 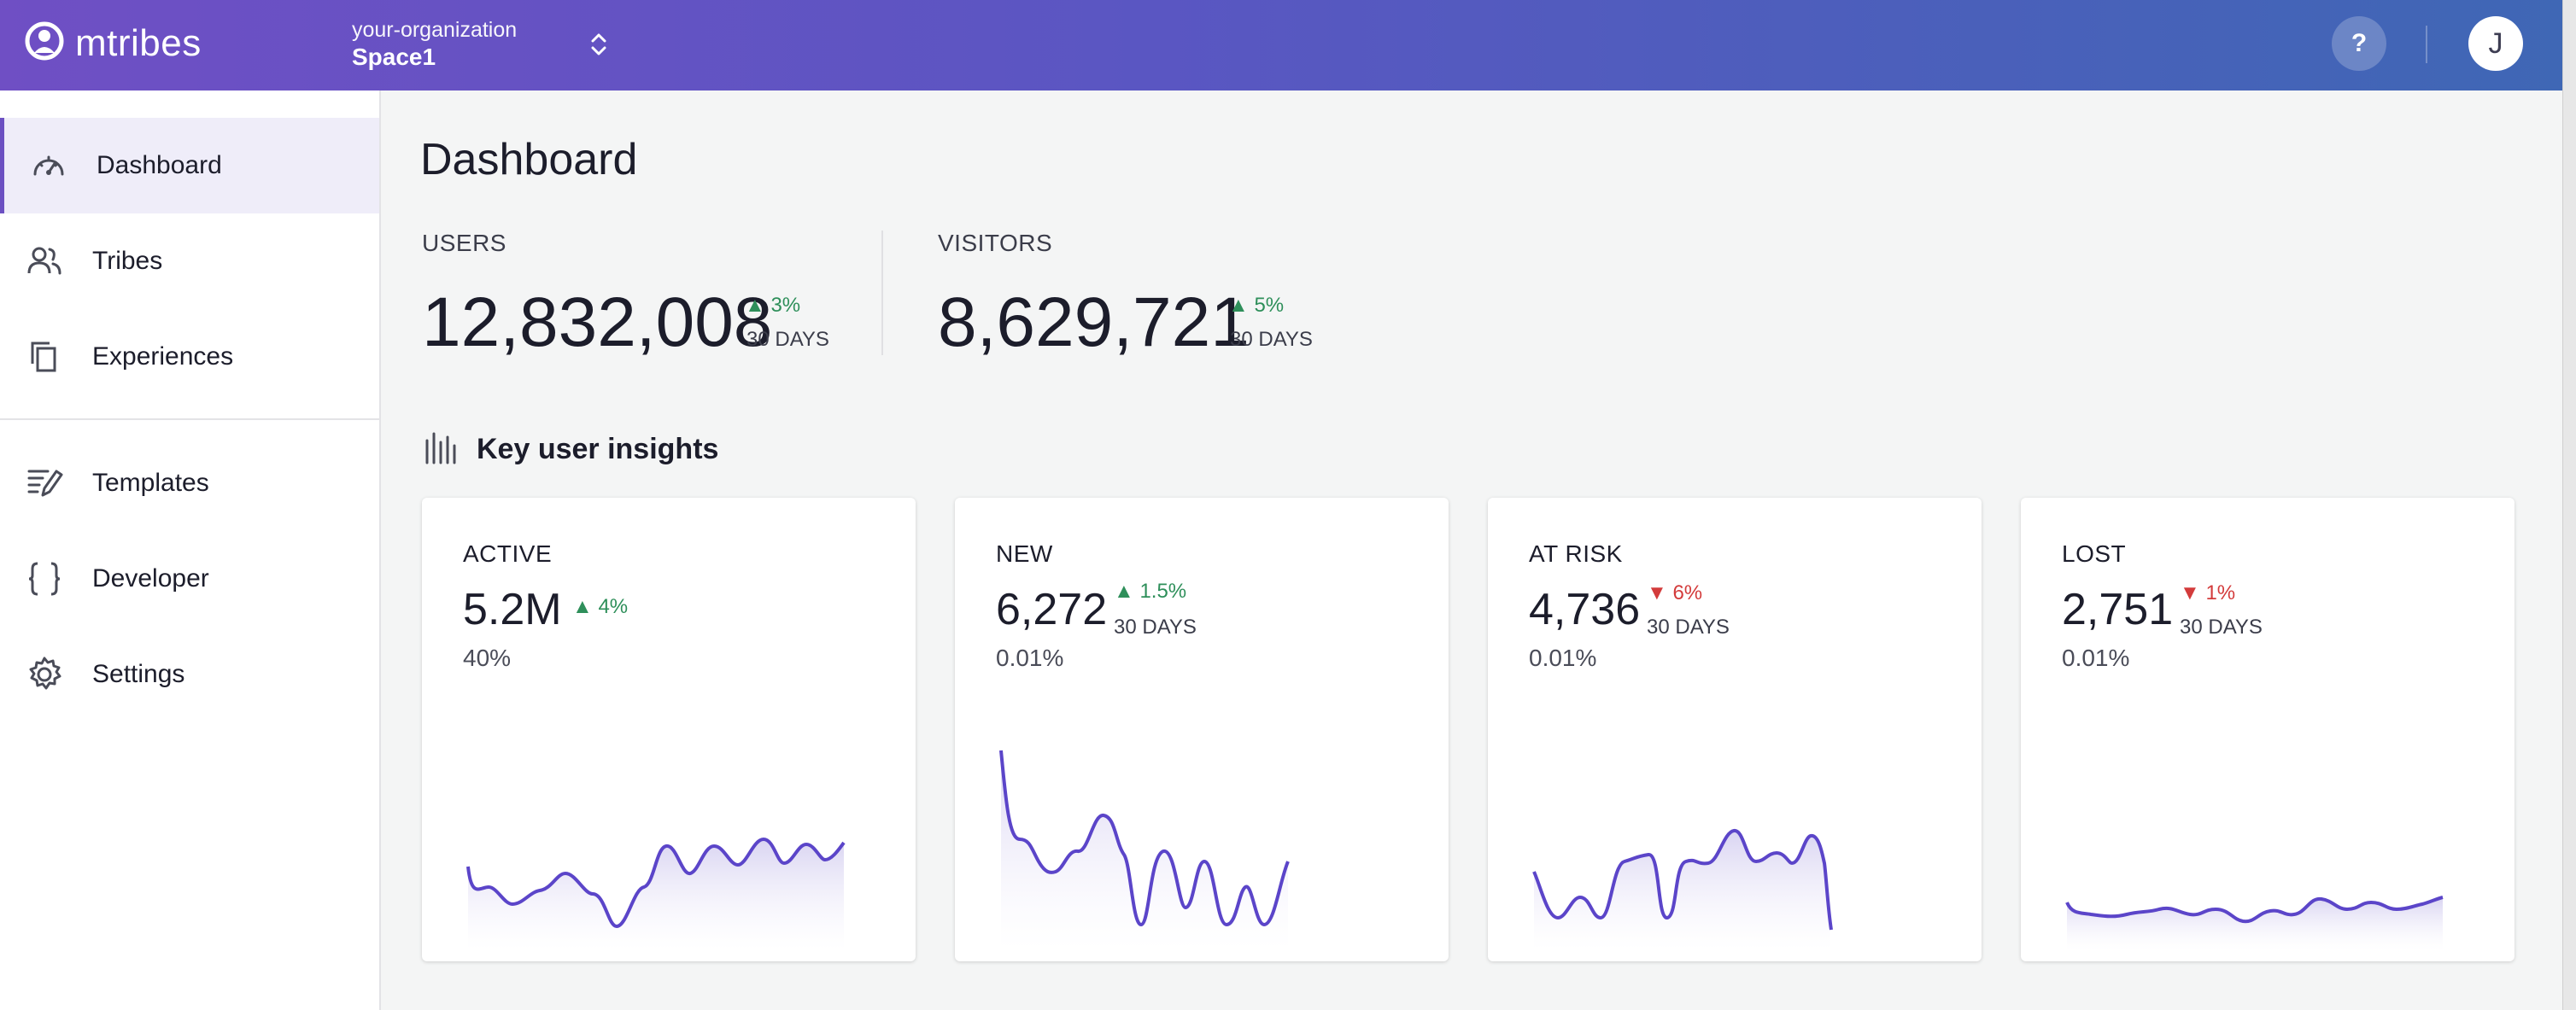 I want to click on sidebar-item-tribes: Tribes, so click(x=189, y=261).